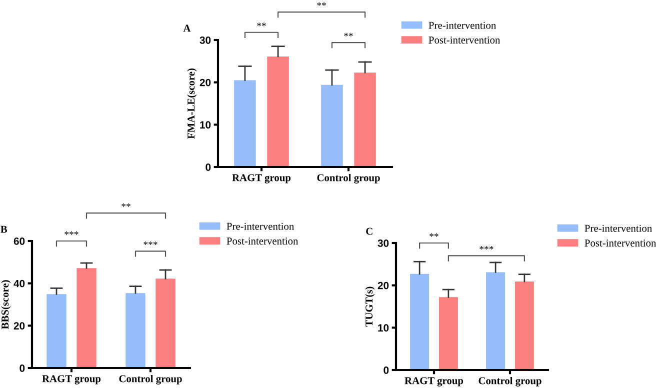 The image size is (669, 389). What do you see at coordinates (187, 28) in the screenshot?
I see `chart-title: A` at bounding box center [187, 28].